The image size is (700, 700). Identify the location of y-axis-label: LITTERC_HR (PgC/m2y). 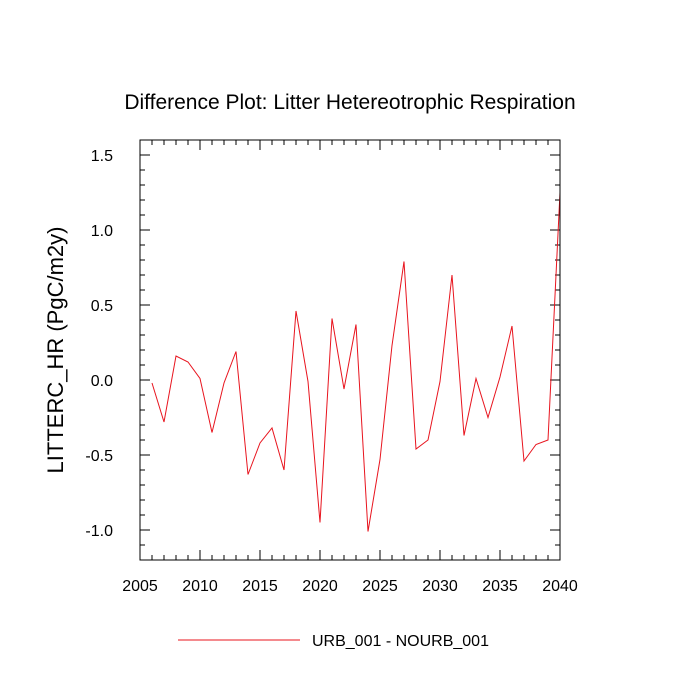
(55, 350).